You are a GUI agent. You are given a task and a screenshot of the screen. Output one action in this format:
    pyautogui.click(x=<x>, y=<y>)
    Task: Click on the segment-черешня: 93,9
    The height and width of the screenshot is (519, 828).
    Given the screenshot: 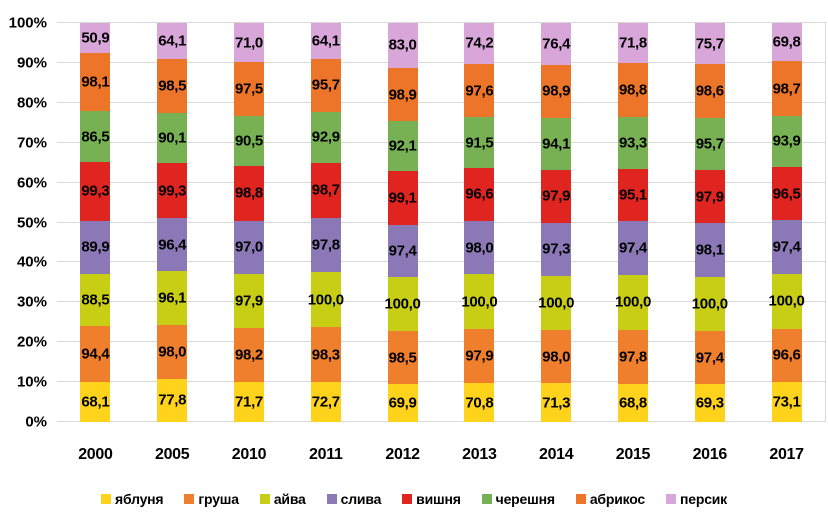 What is the action you would take?
    pyautogui.click(x=786, y=141)
    